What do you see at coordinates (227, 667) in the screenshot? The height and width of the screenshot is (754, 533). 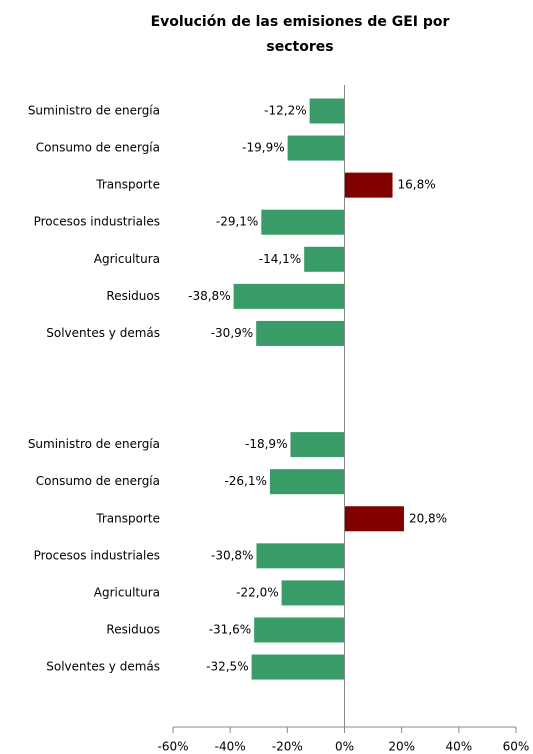 I see `value-label: -32,5%` at bounding box center [227, 667].